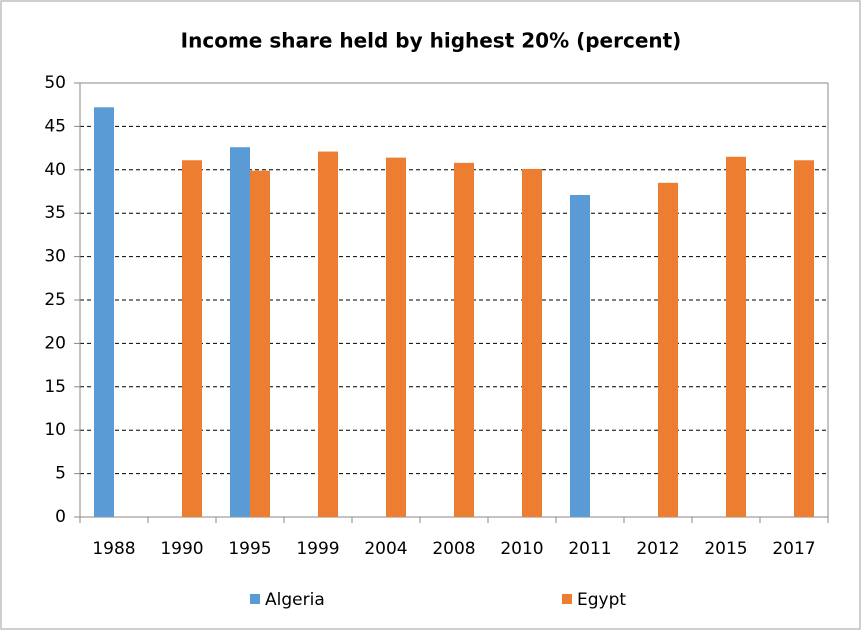  What do you see at coordinates (113, 549) in the screenshot?
I see `x-tick-label: 1988` at bounding box center [113, 549].